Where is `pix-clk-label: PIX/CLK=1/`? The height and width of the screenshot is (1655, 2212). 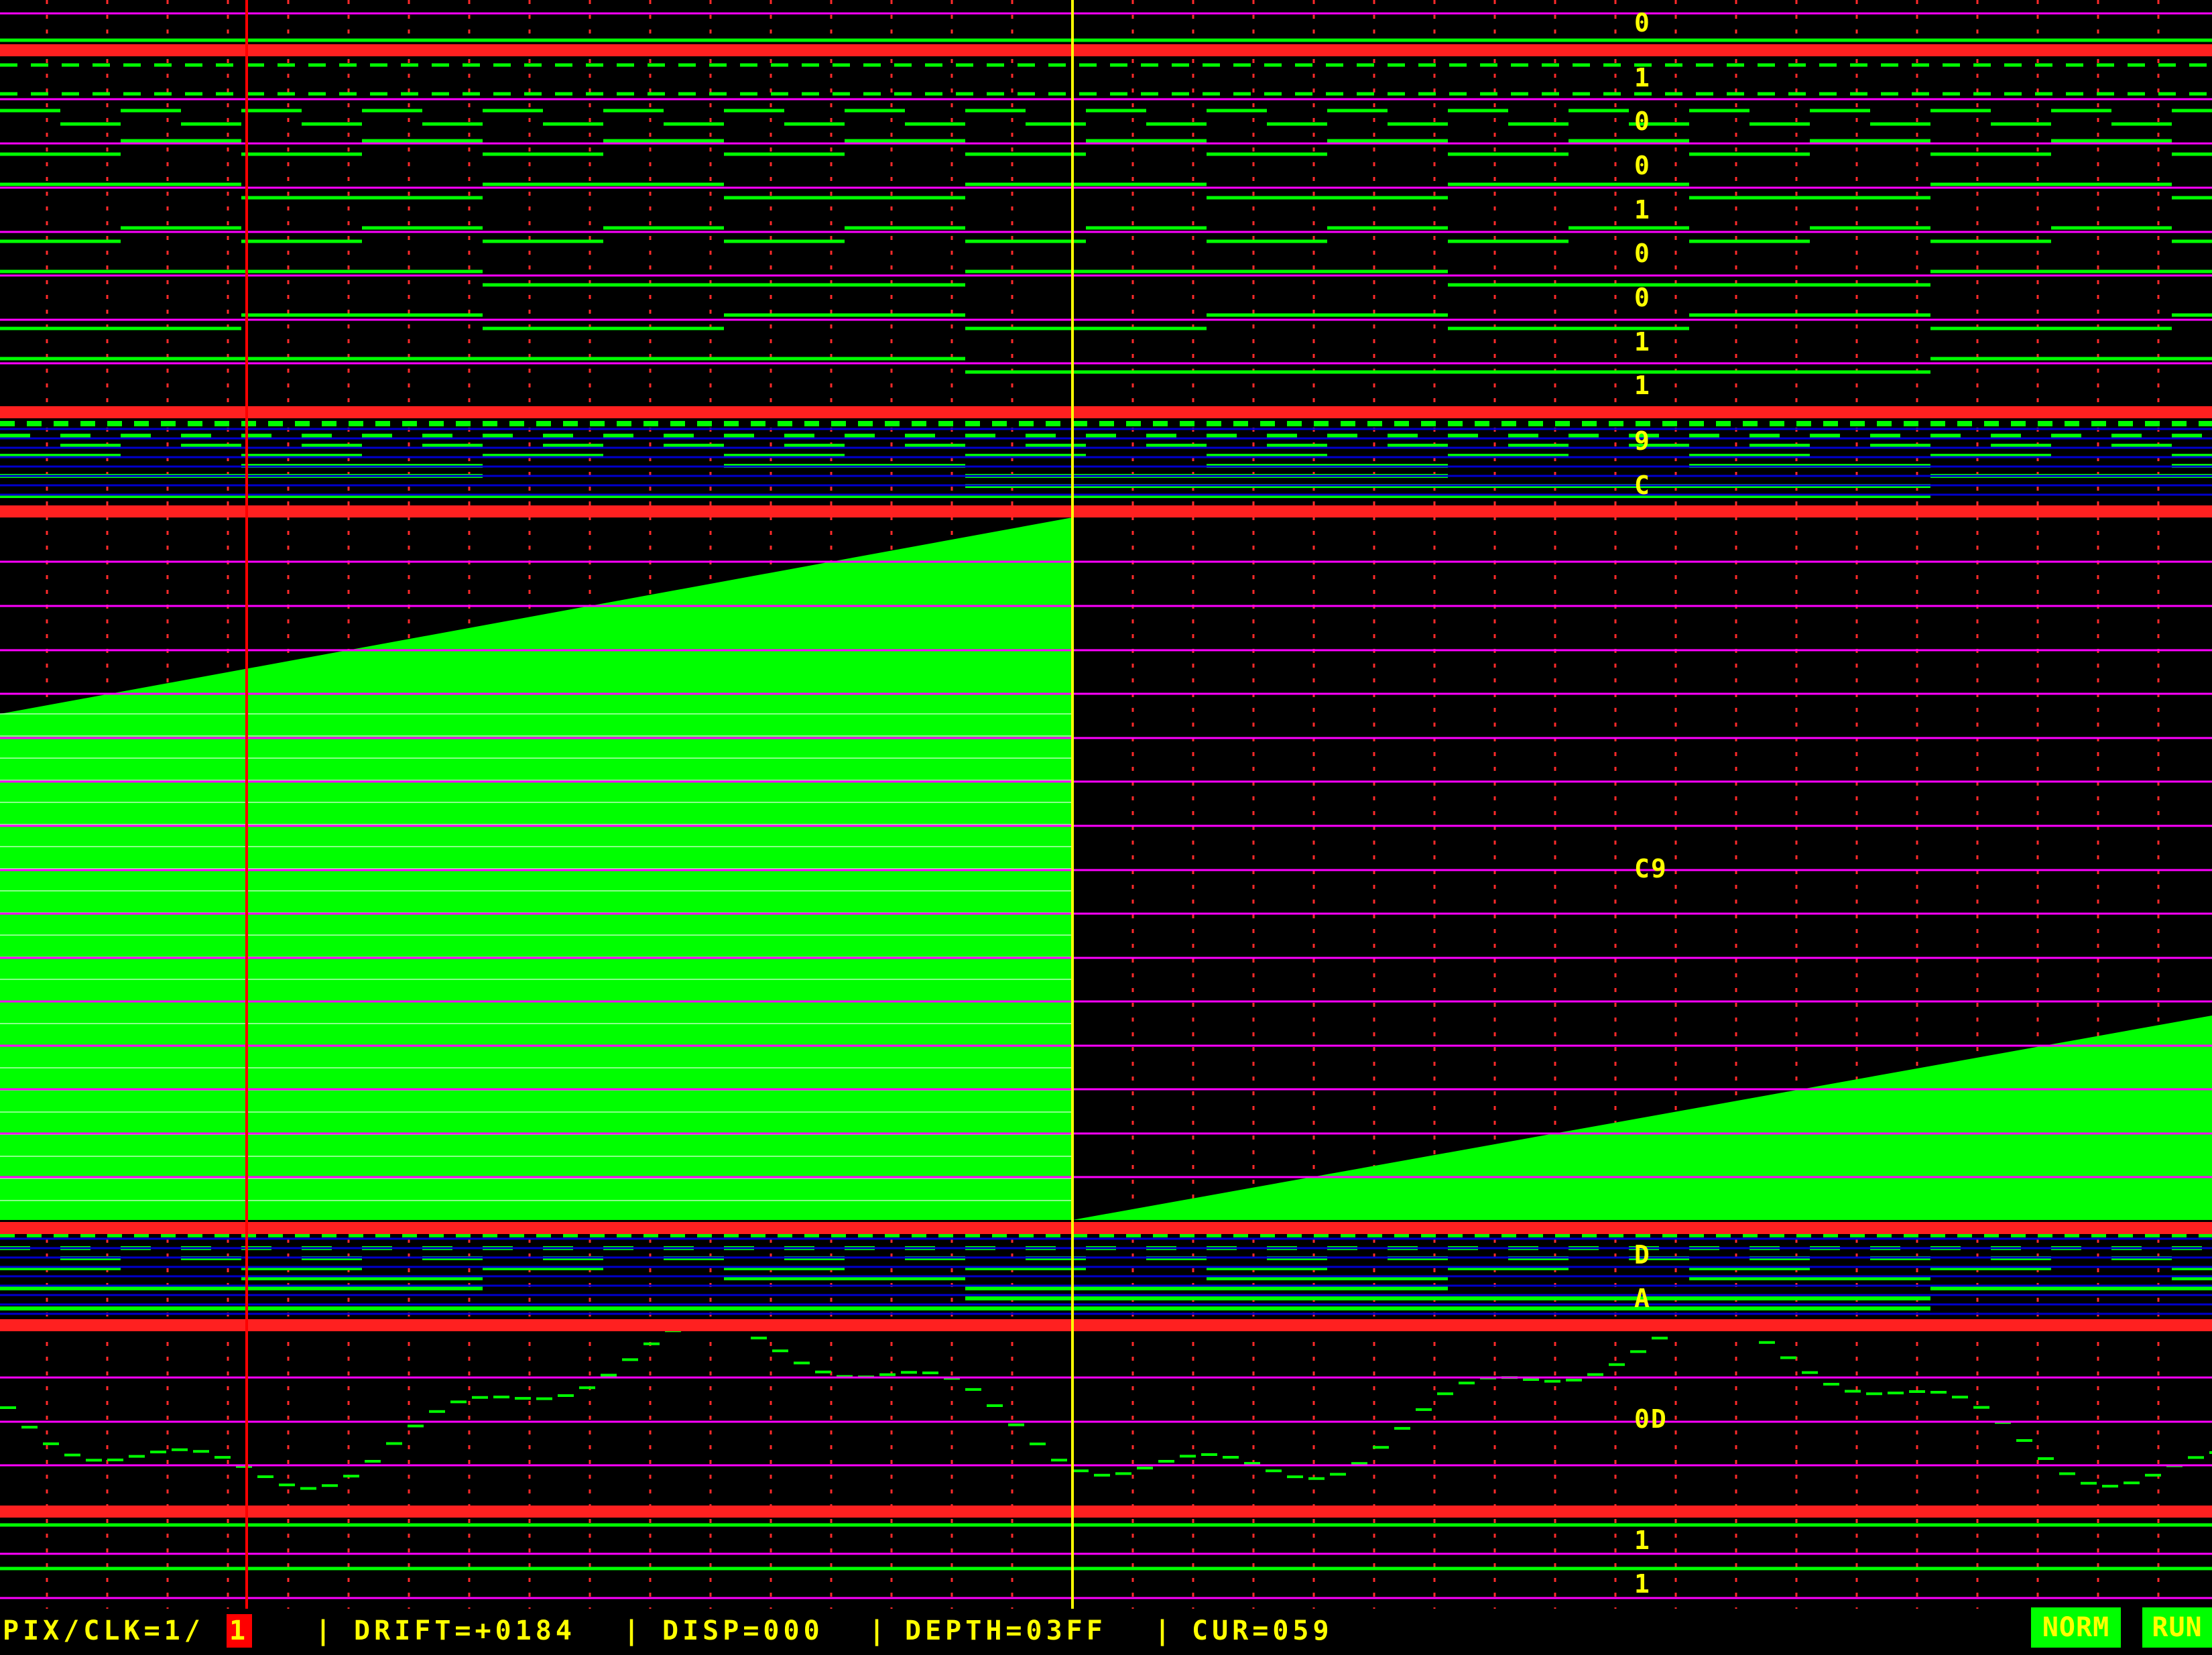 pix-clk-label: PIX/CLK=1/ is located at coordinates (103, 1630).